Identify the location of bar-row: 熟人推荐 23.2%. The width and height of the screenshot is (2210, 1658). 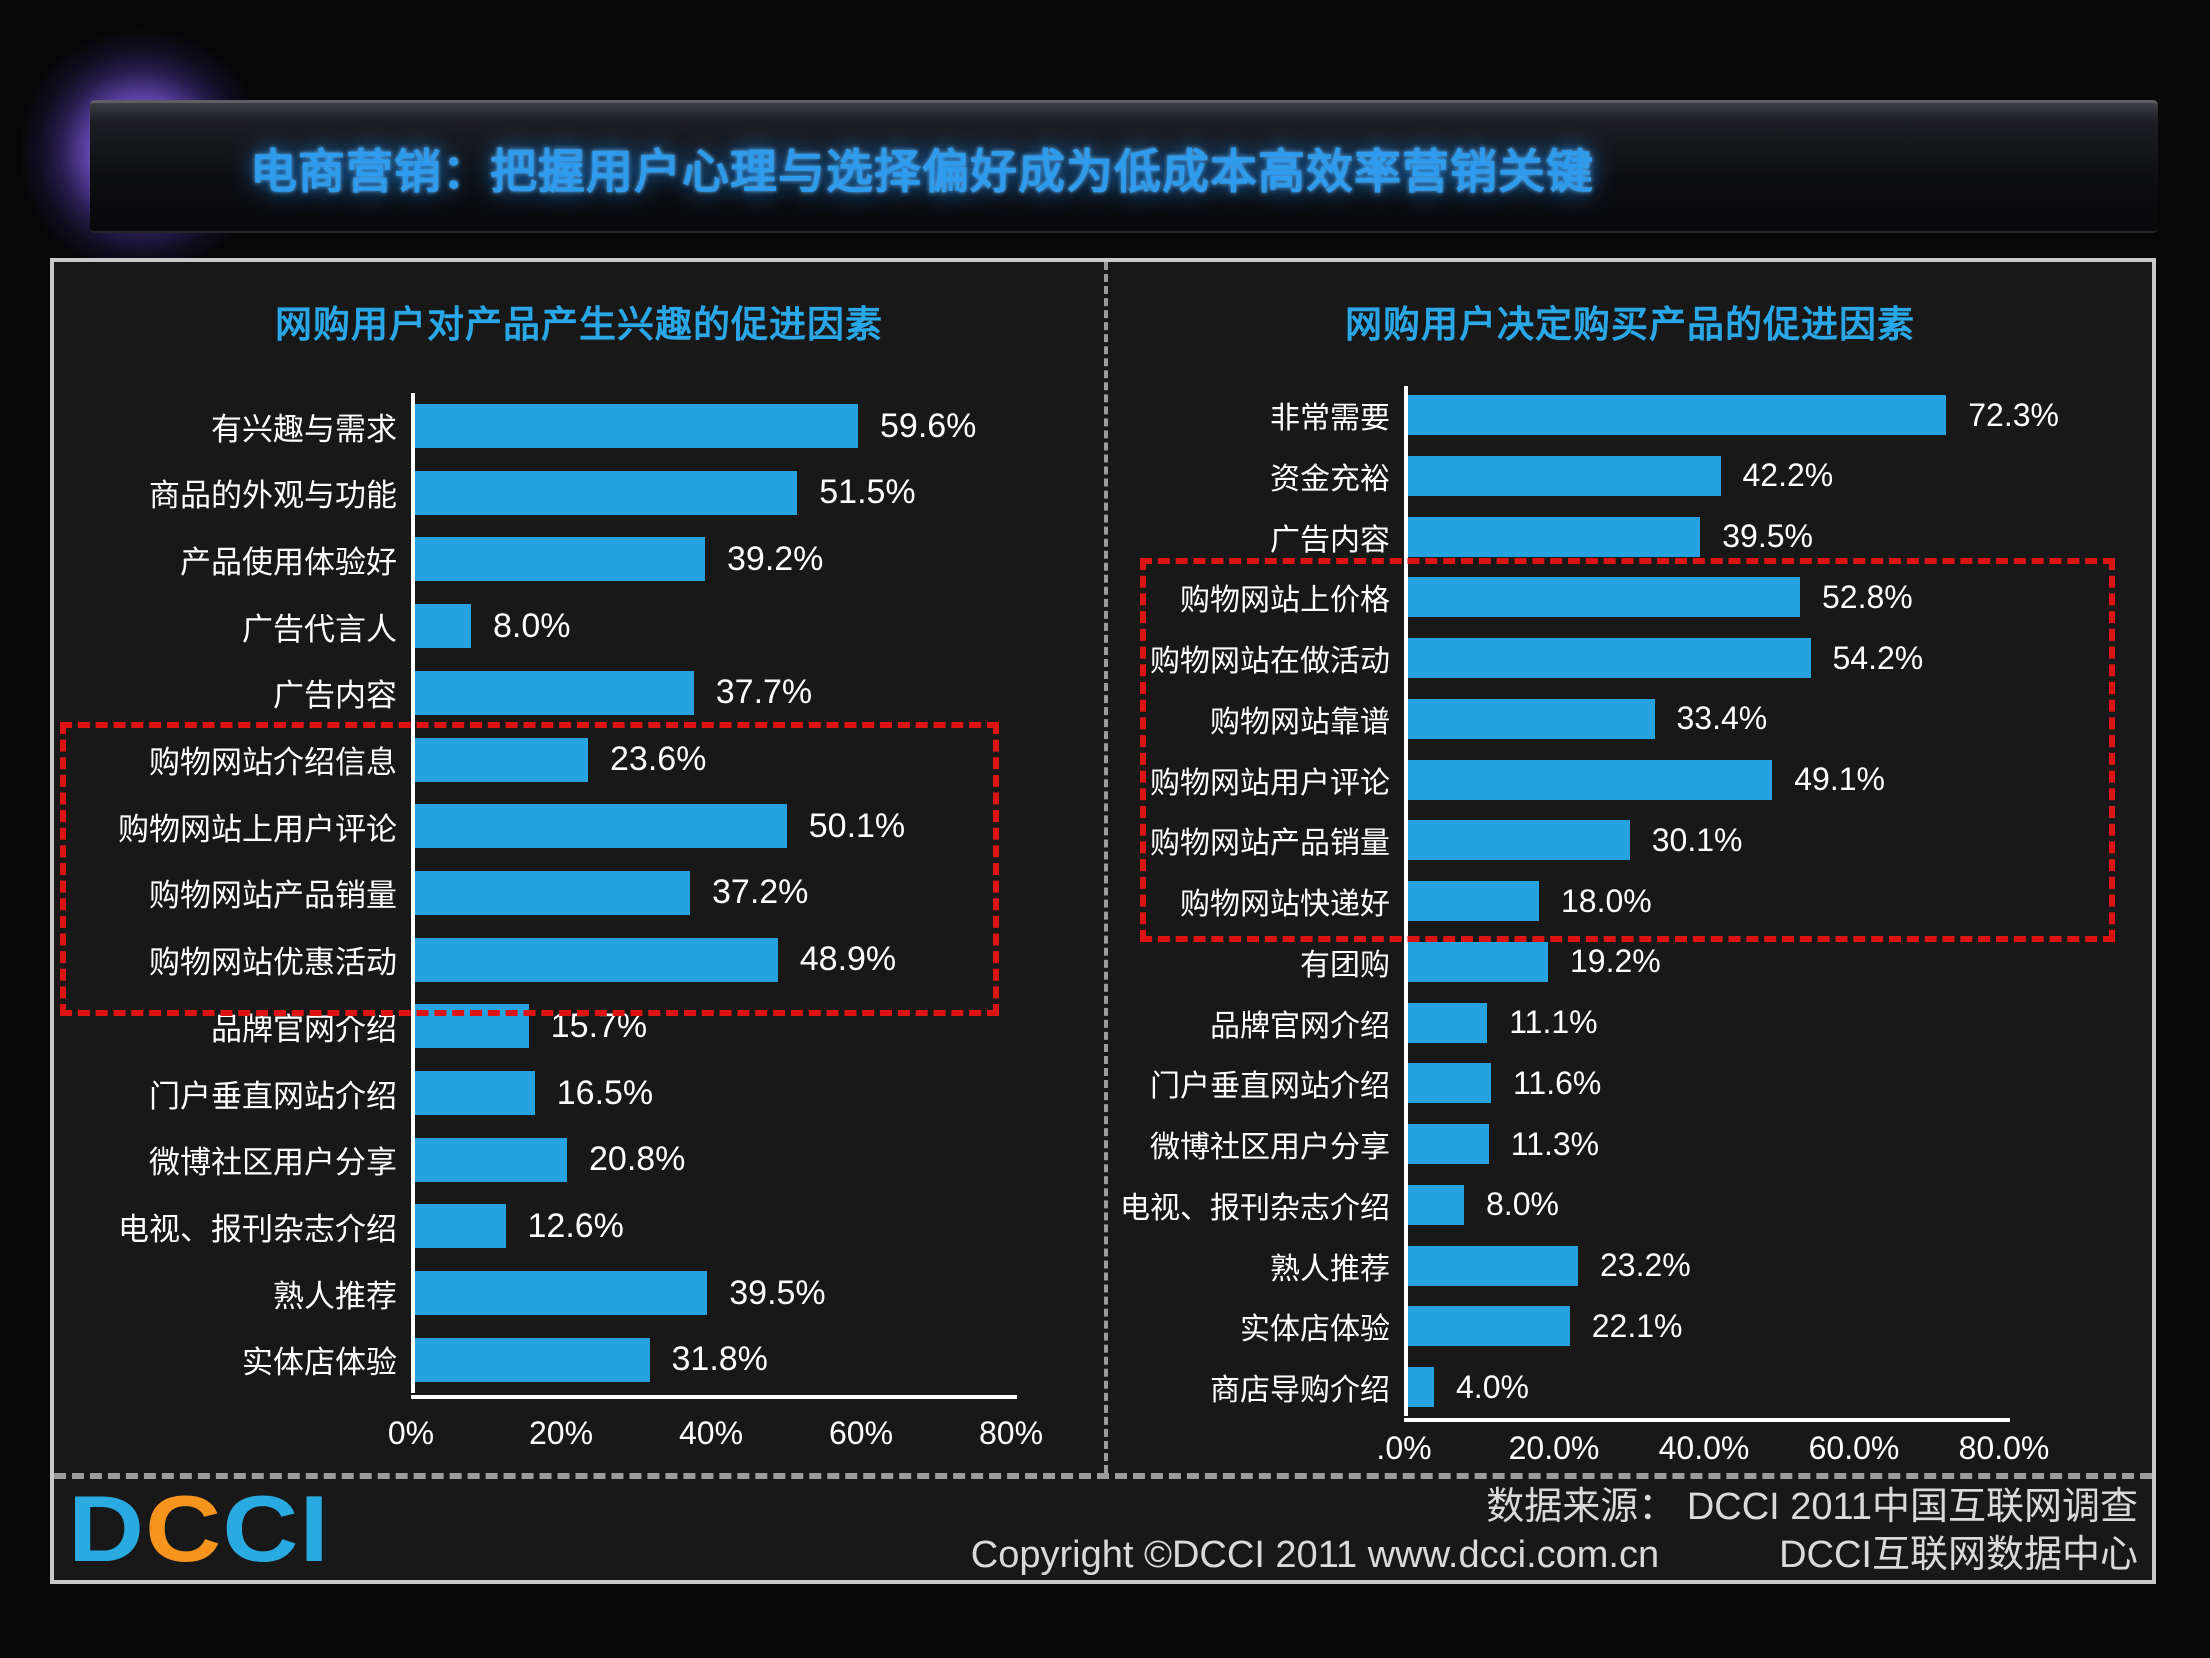
(1631, 1266).